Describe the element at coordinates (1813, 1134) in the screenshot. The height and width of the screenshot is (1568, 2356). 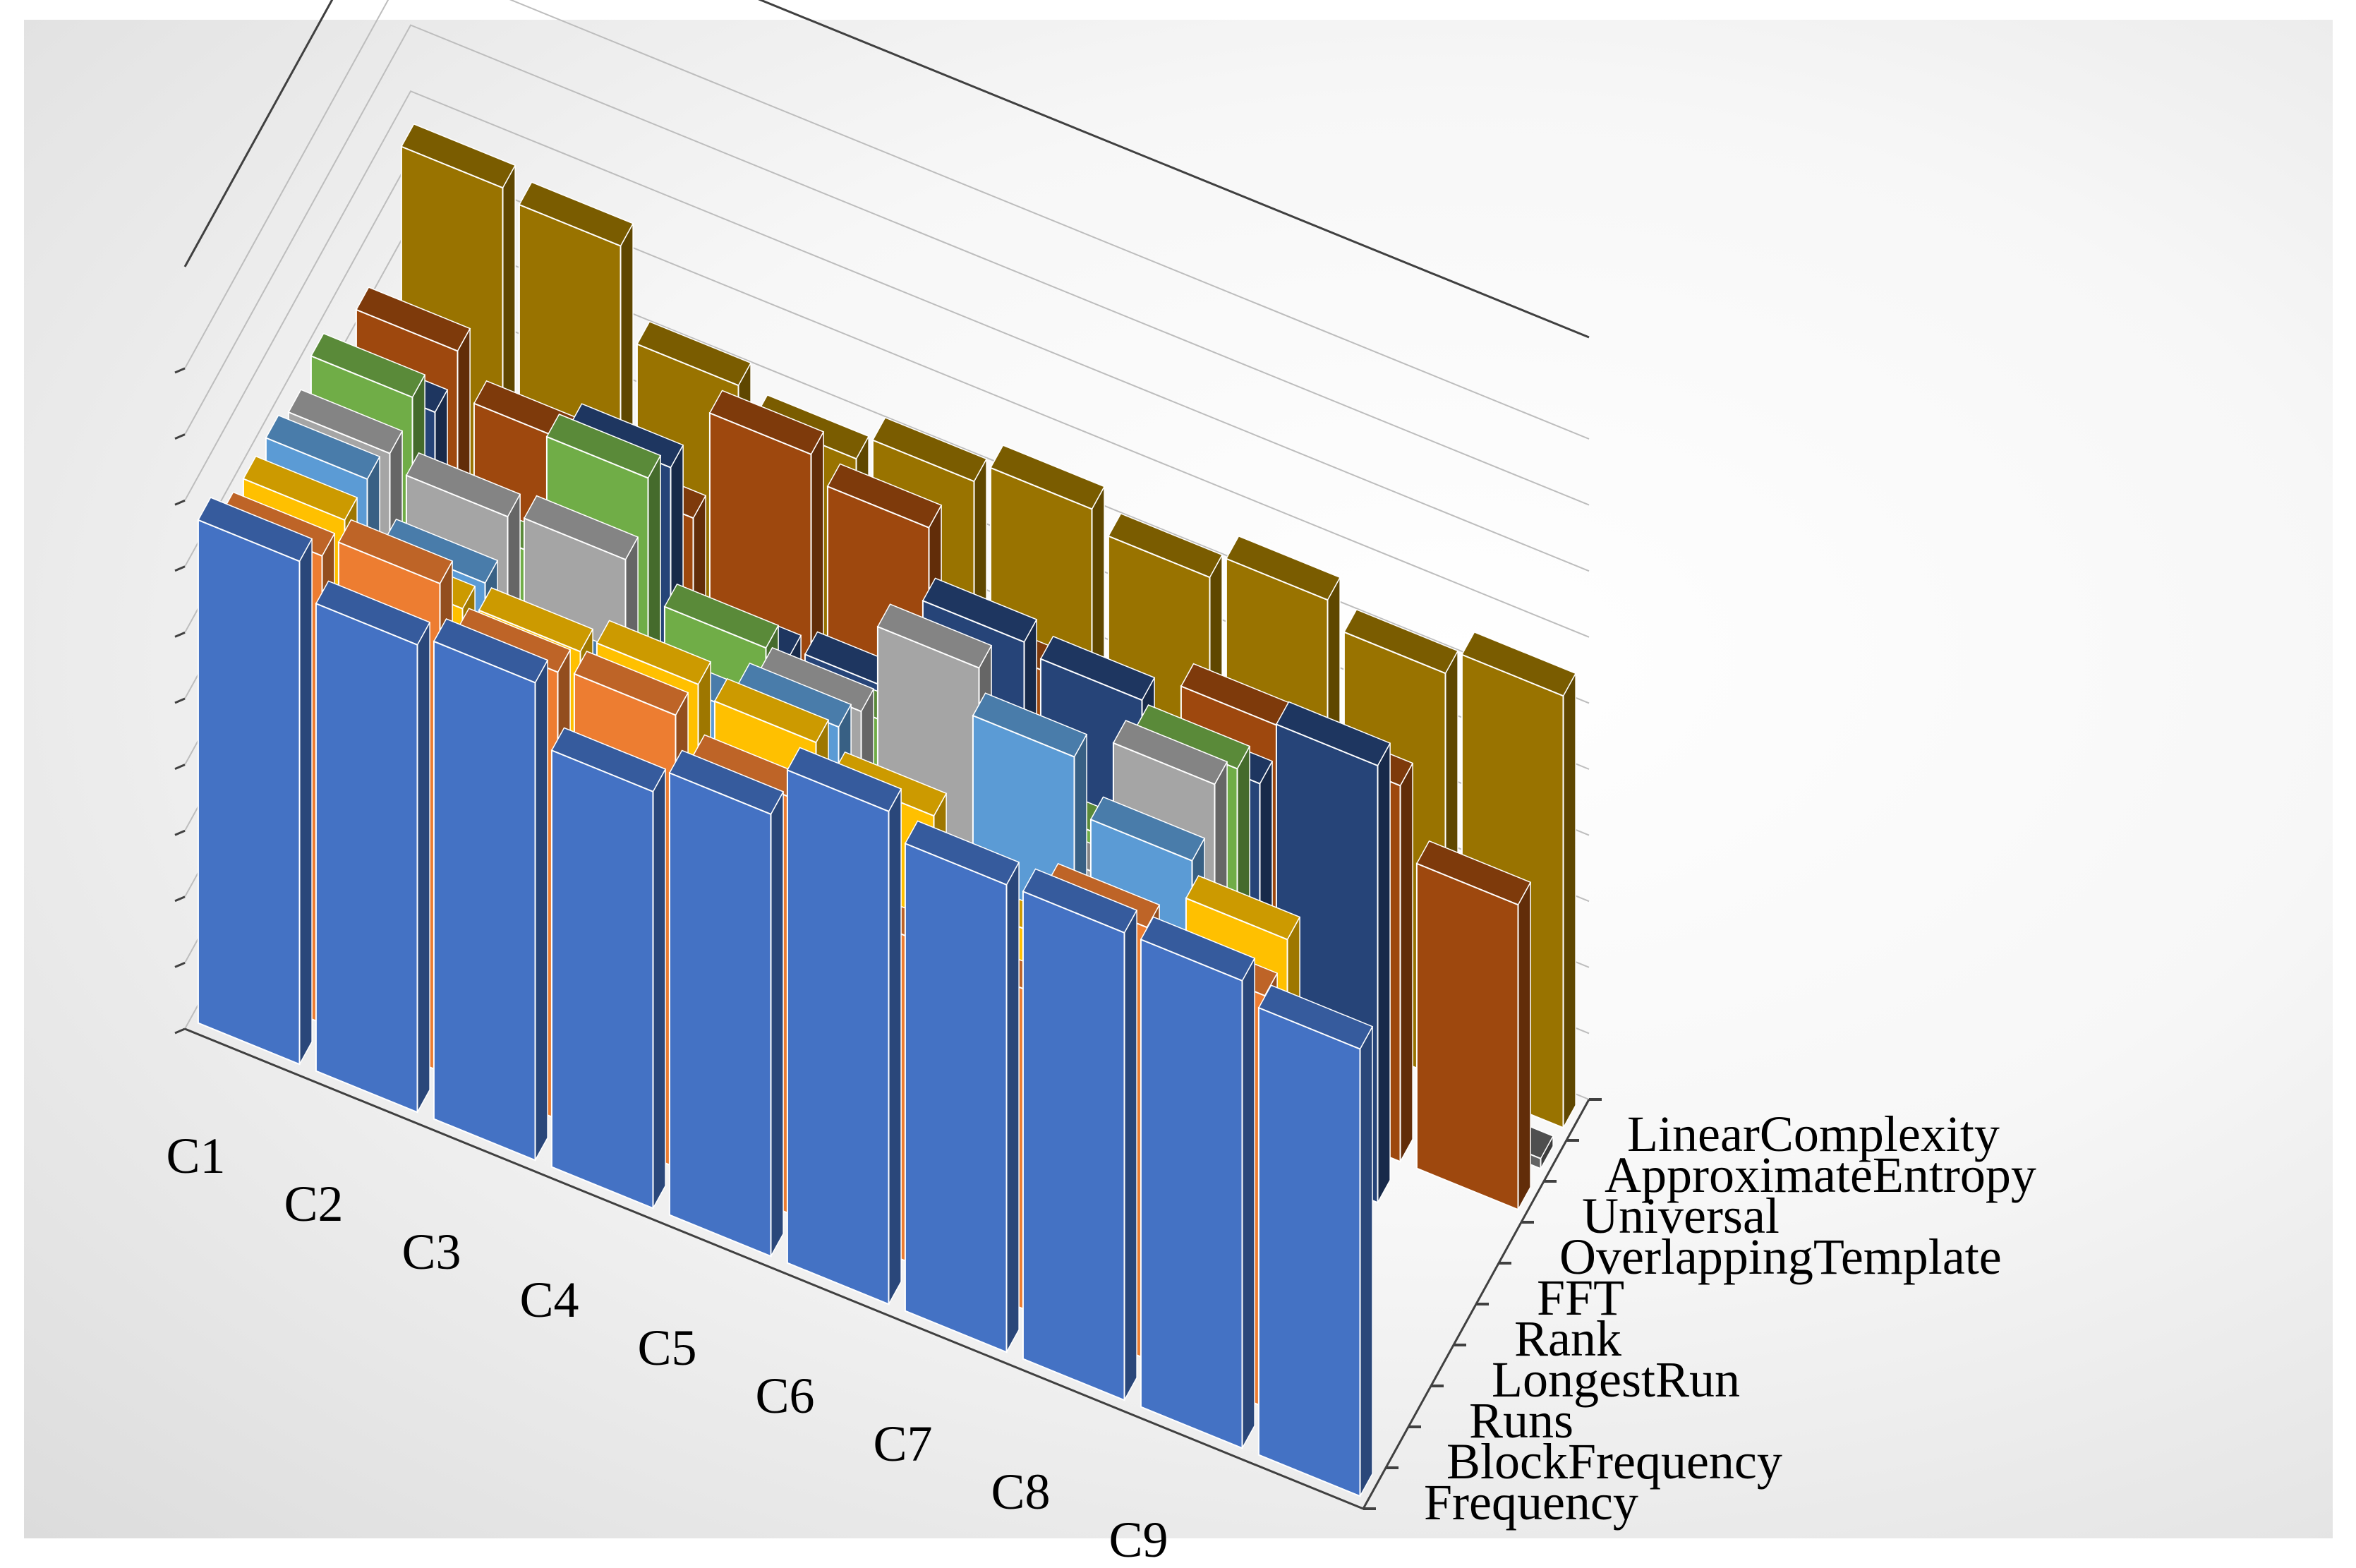
I see `series-label: LinearComplexity` at that location.